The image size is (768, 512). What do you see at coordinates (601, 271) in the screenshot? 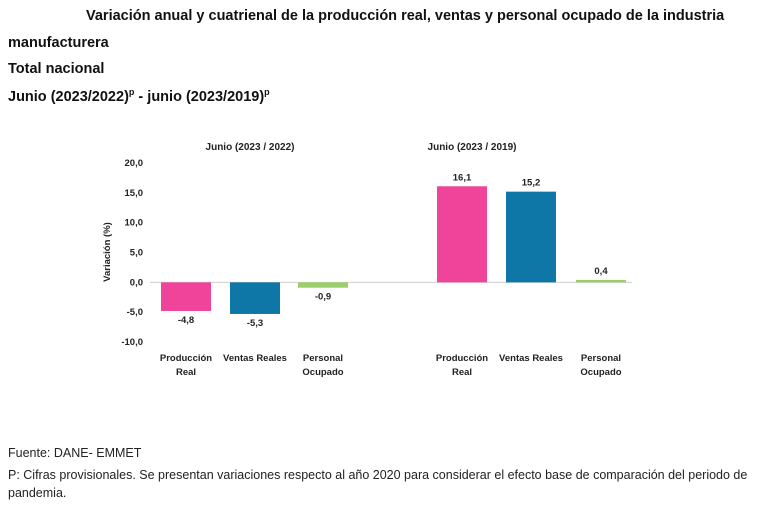
I see `data-label: 0,4` at bounding box center [601, 271].